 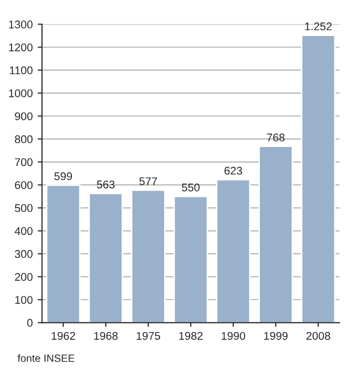 I want to click on y-tick-label: 100, so click(x=24, y=300).